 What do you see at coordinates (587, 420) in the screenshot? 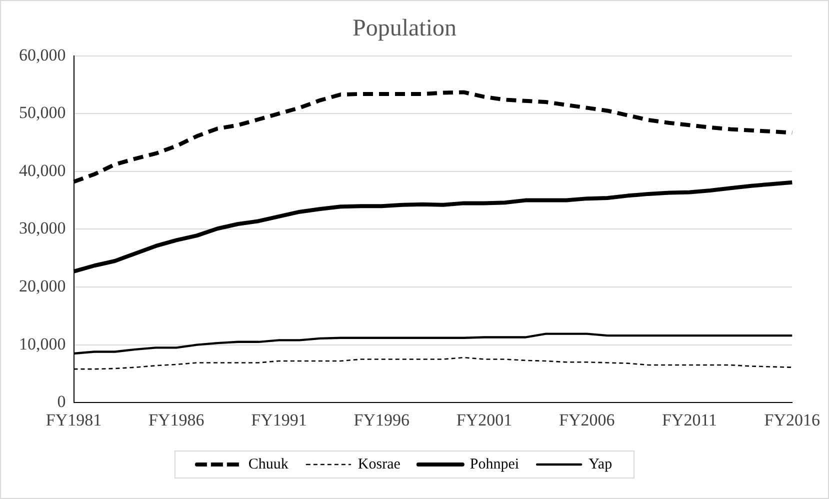
I see `x-tick-label: FY2006` at bounding box center [587, 420].